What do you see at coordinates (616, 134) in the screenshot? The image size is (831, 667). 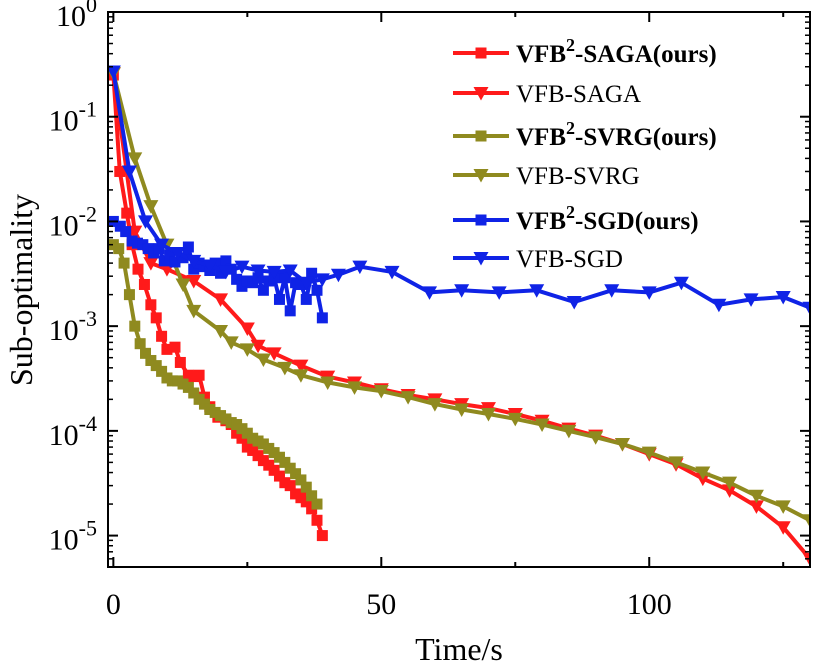 I see `legend-label: VFB2-SVRG(ours)` at bounding box center [616, 134].